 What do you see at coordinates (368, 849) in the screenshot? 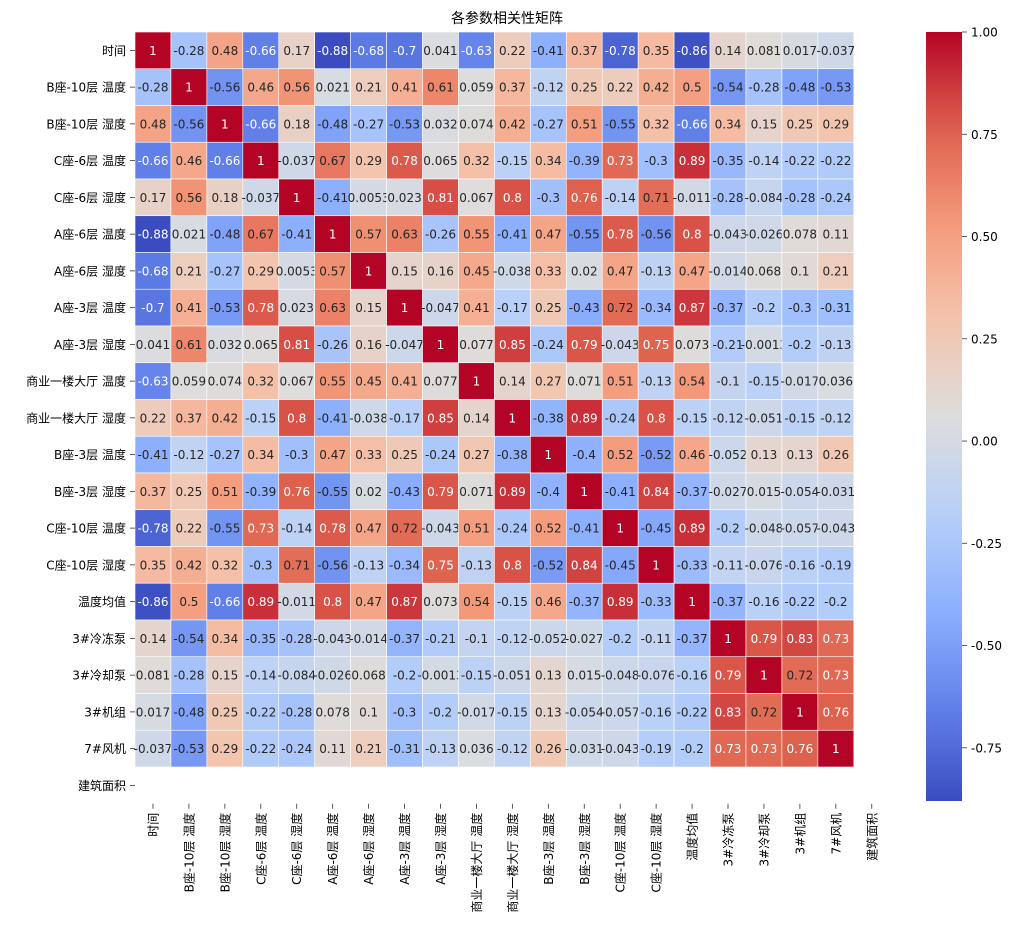
I see `x-tick-label: A座-6层 湿度` at bounding box center [368, 849].